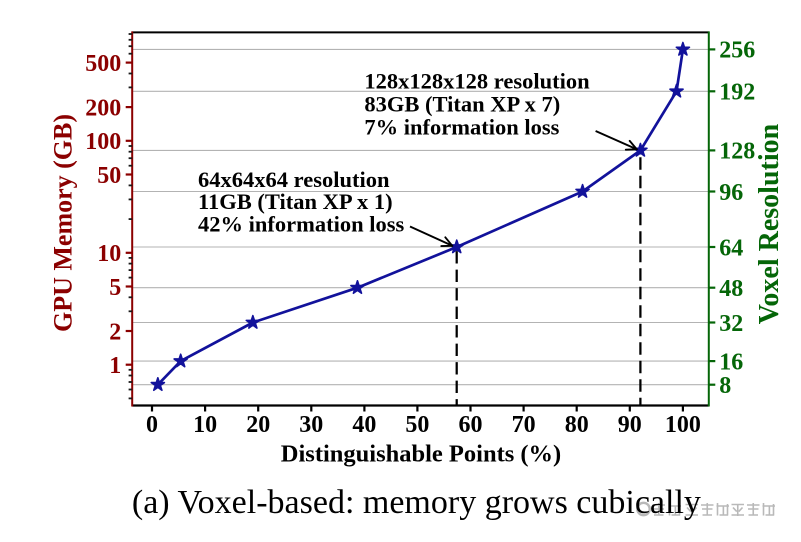  Describe the element at coordinates (152, 425) in the screenshot. I see `svg-text: 0` at that location.